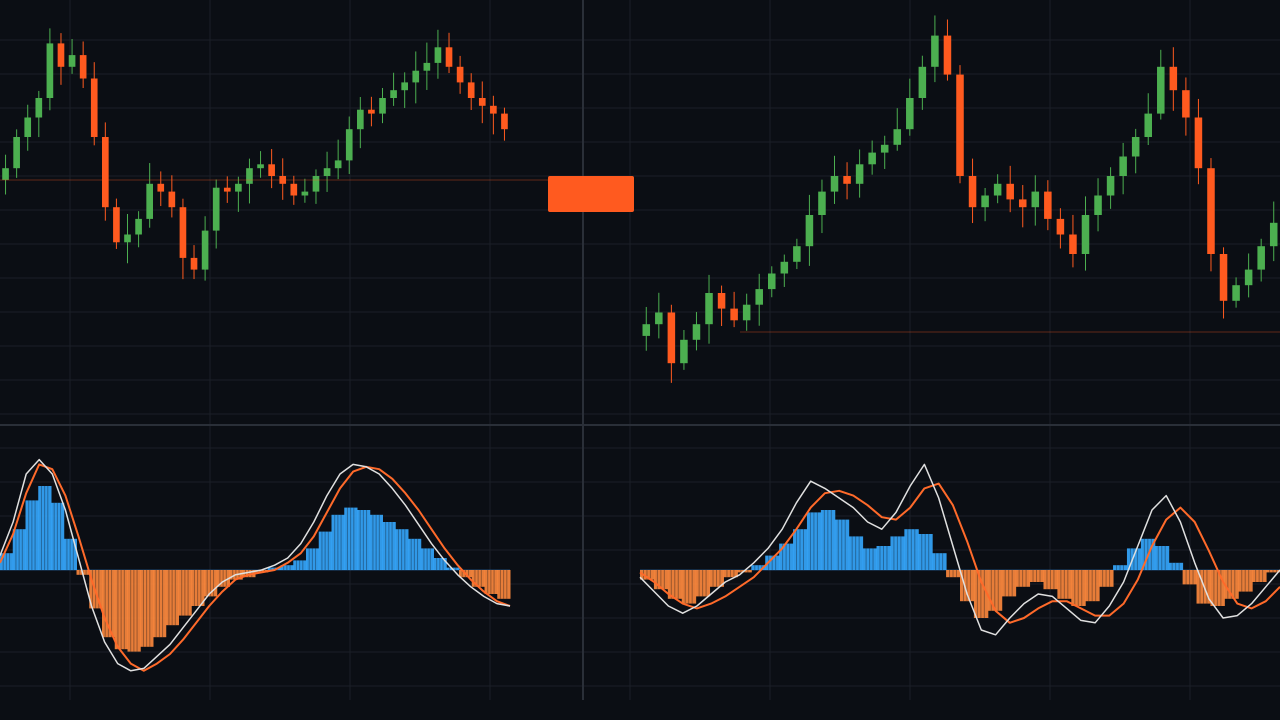  Describe the element at coordinates (255, 154) in the screenshot. I see `left-price-candles` at that location.